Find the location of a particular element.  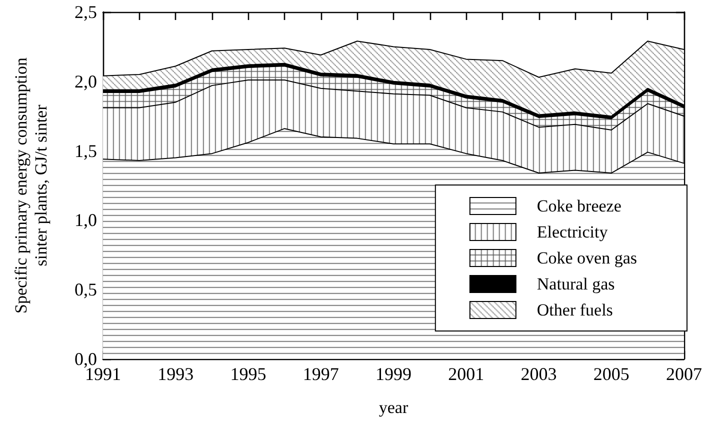

x-axis-title: year is located at coordinates (393, 407).